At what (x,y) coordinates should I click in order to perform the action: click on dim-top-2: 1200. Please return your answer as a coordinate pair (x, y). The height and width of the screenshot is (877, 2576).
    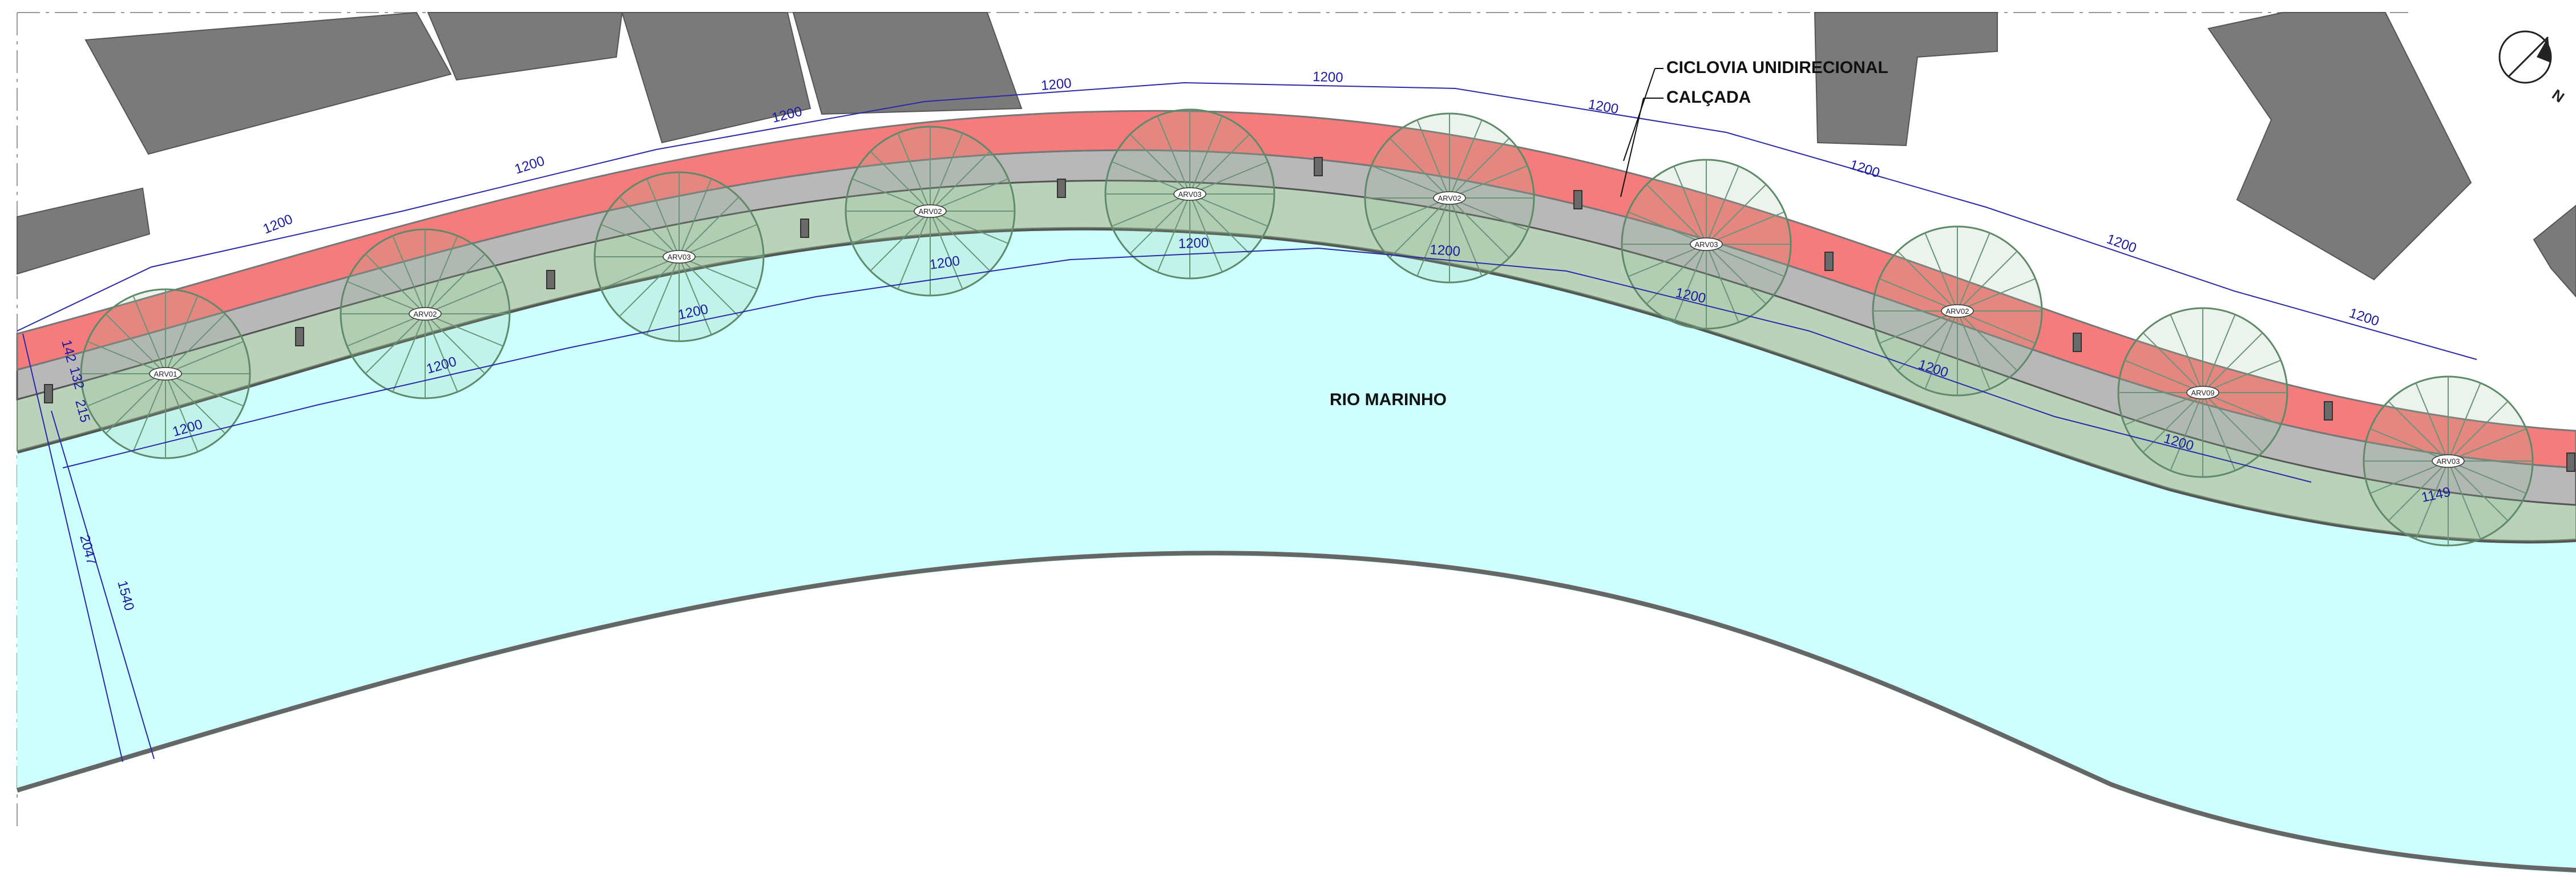
    Looking at the image, I should click on (530, 165).